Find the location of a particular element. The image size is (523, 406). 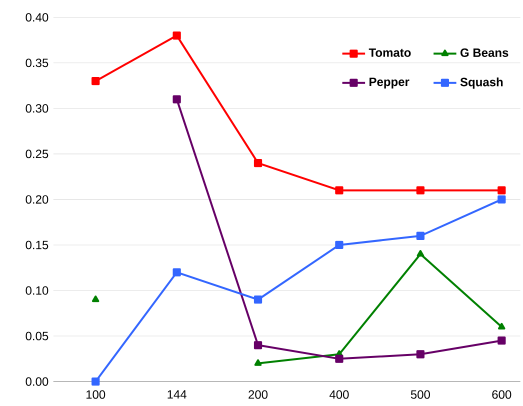

x-tick-label: 144 is located at coordinates (177, 394).